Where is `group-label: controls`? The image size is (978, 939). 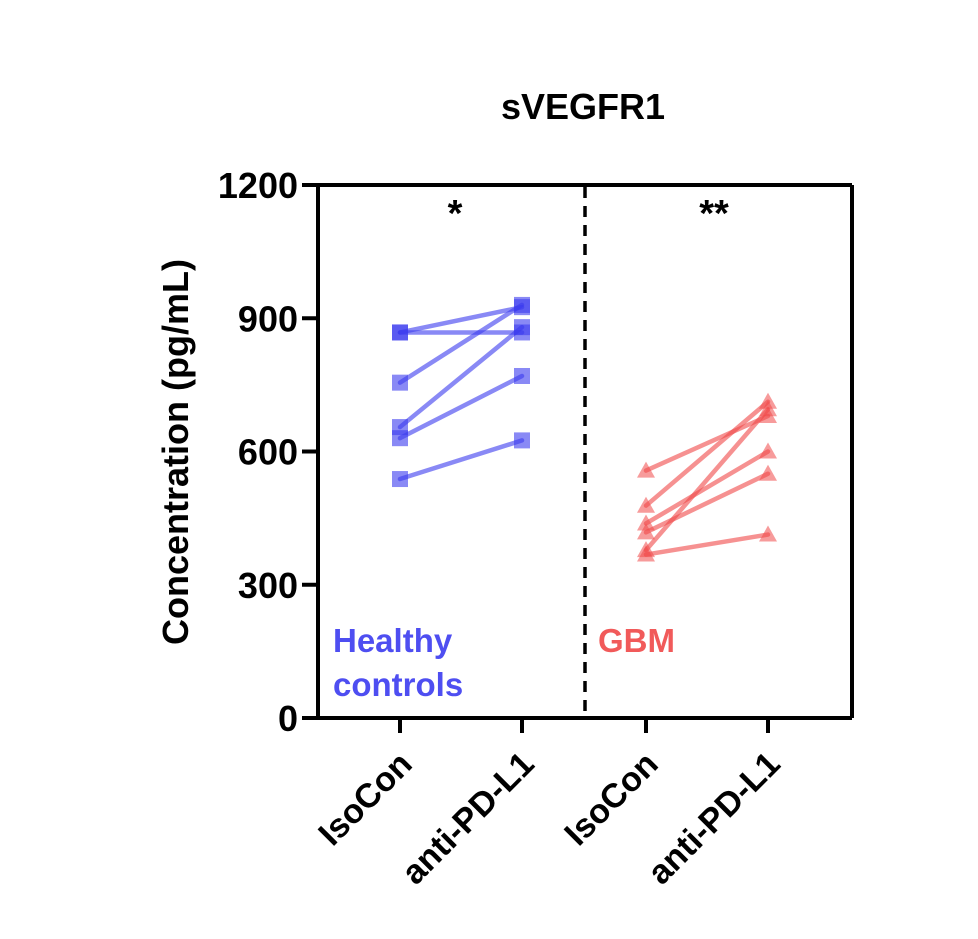
group-label: controls is located at coordinates (398, 684).